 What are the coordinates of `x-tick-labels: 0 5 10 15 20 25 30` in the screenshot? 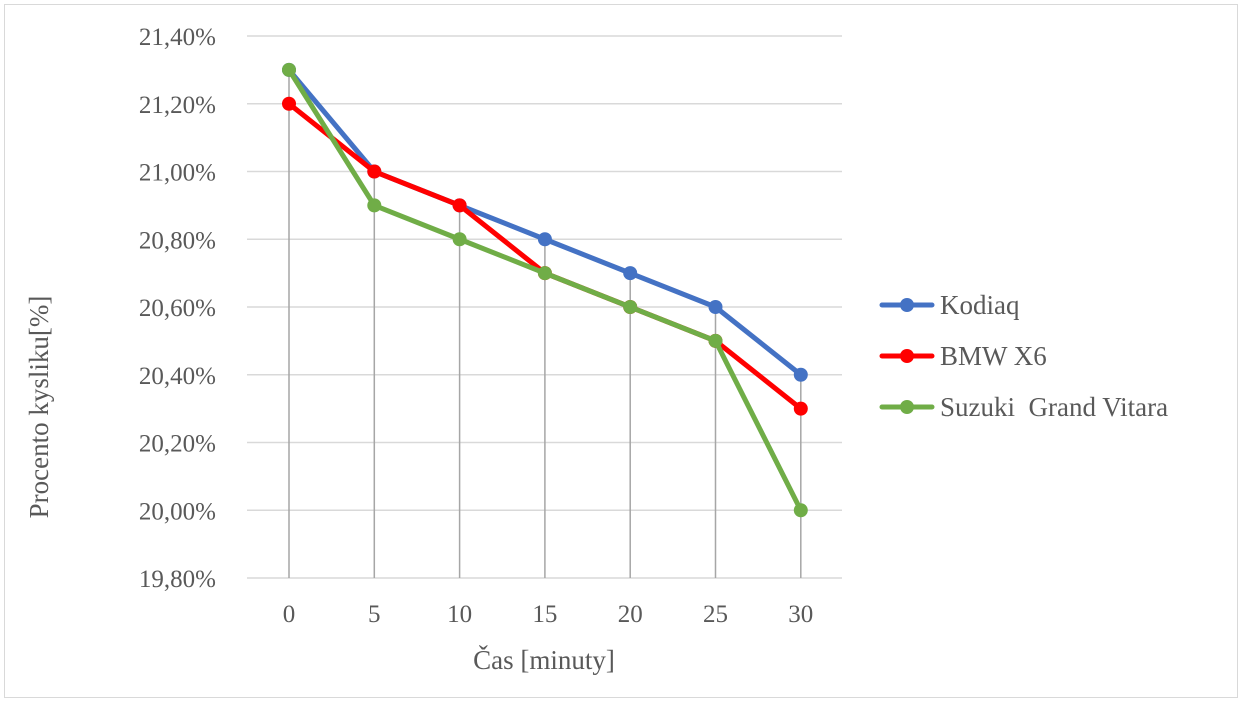 It's located at (548, 614).